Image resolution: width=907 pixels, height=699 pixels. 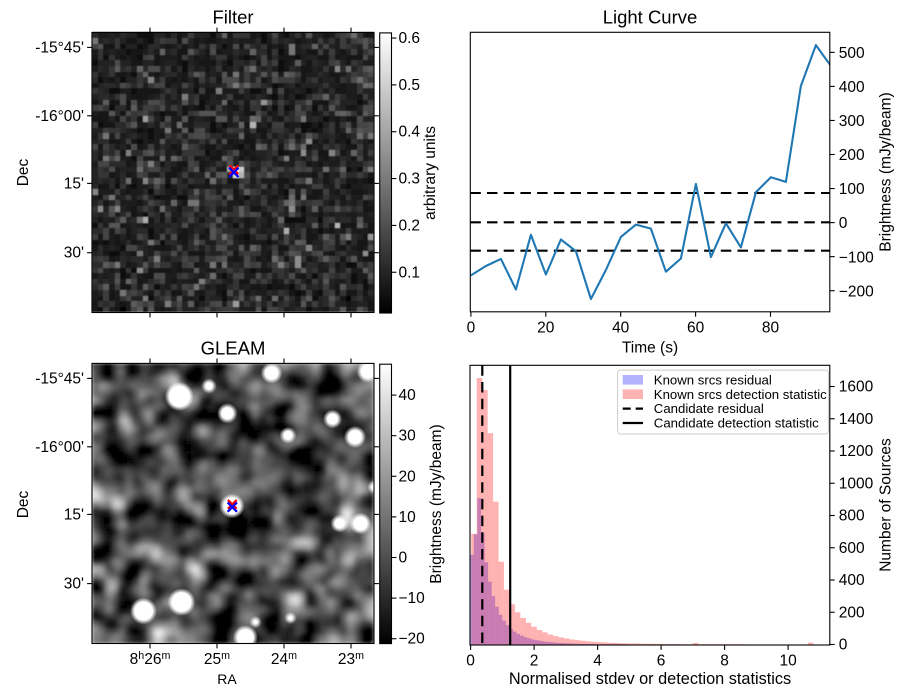 I want to click on svg-text: Known srcs residual, so click(x=713, y=379).